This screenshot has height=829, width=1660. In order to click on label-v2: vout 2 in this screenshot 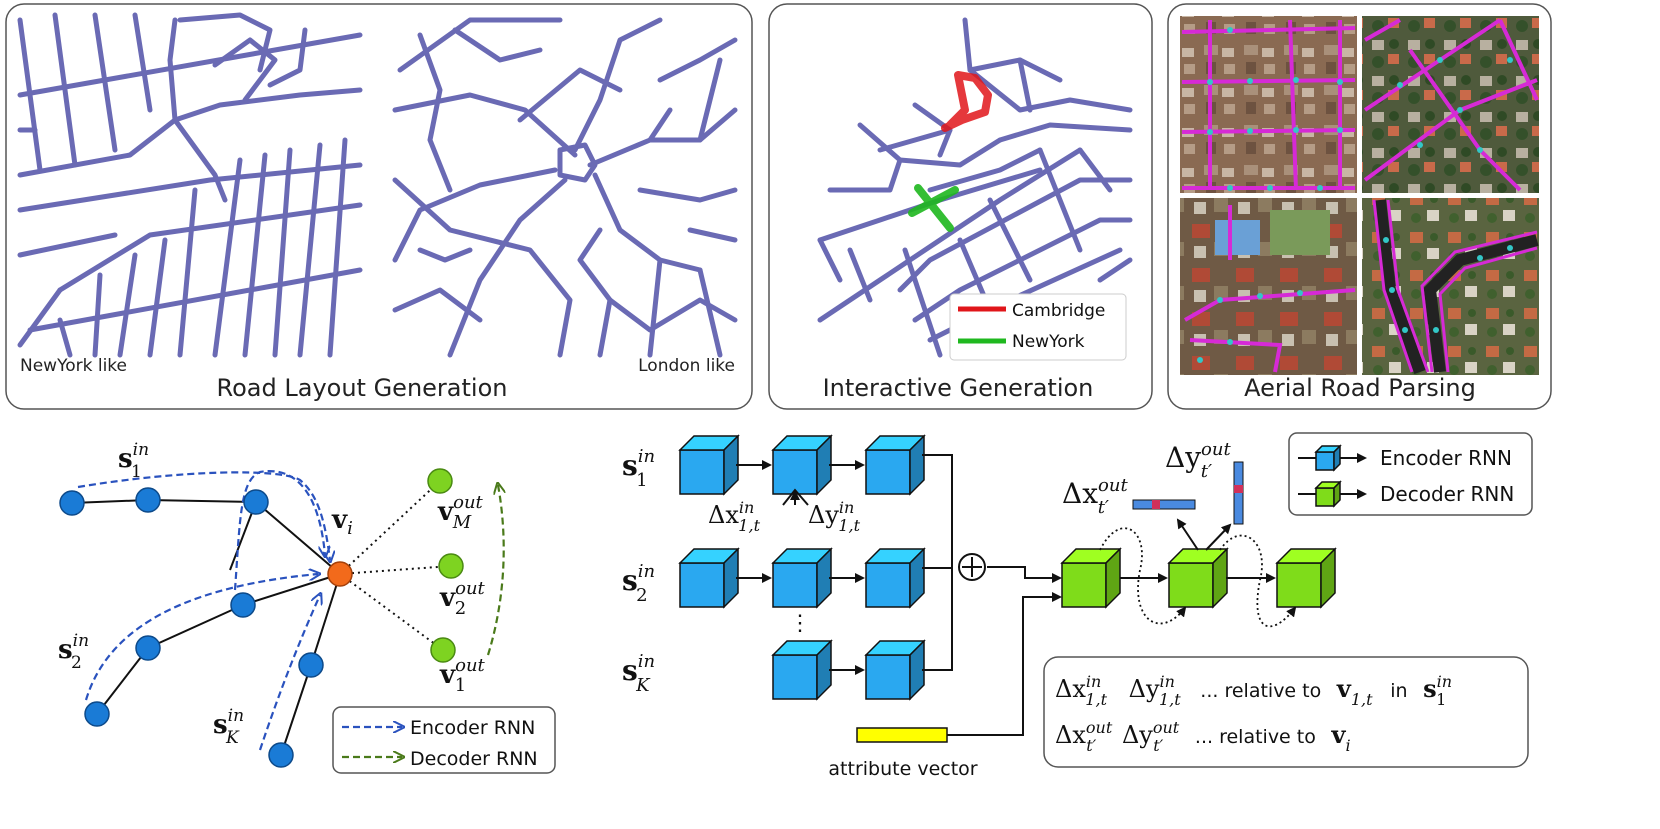, I will do `click(462, 598)`.